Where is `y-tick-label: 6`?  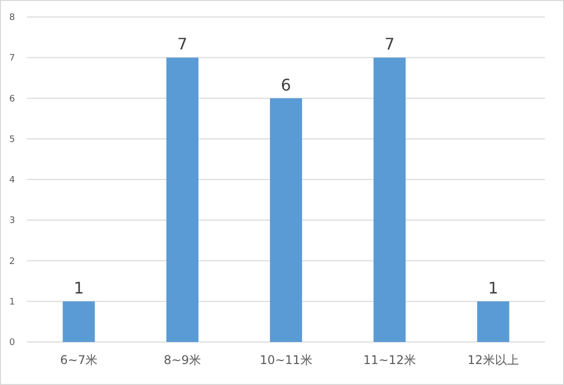 y-tick-label: 6 is located at coordinates (12, 99).